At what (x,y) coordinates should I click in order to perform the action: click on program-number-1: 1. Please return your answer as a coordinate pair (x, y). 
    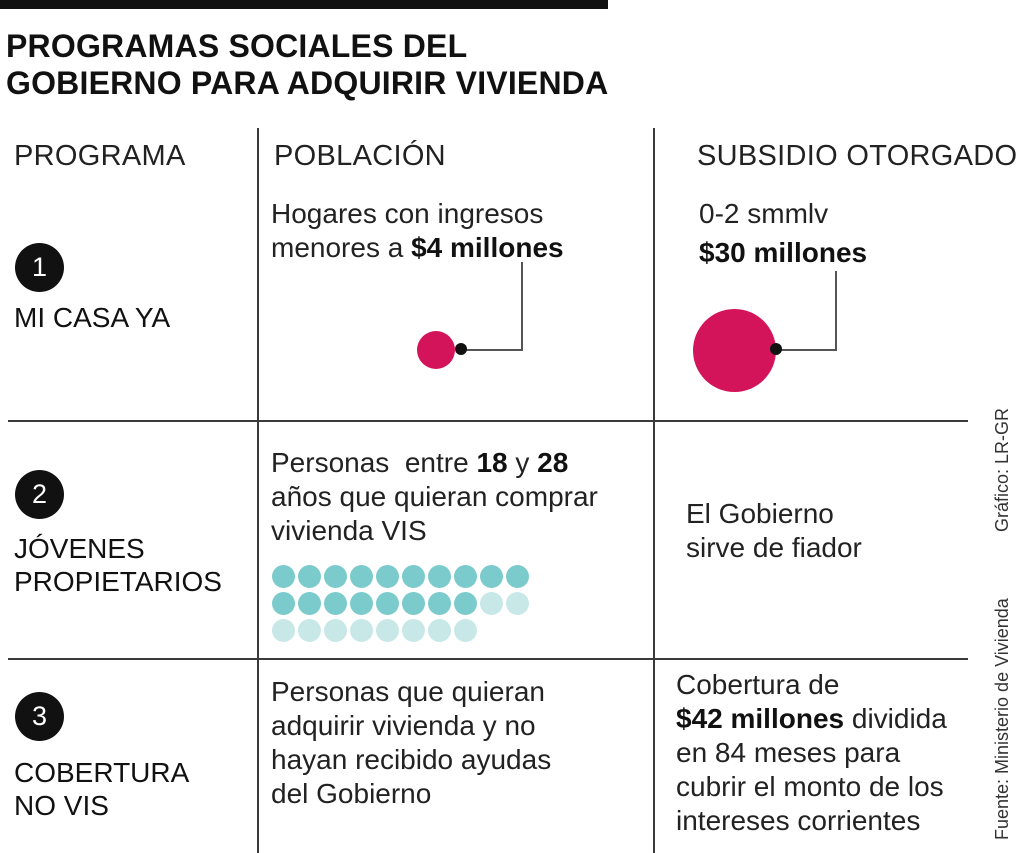
    Looking at the image, I should click on (39, 267).